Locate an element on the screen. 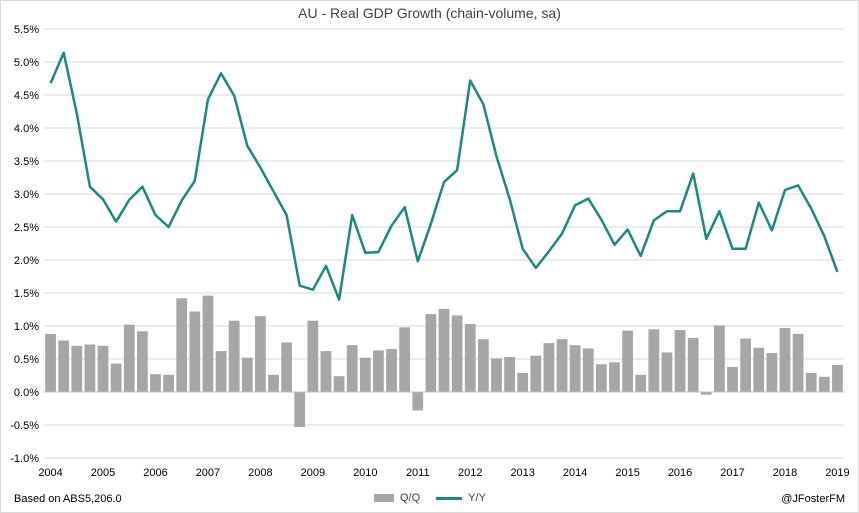  x-tick-label: 2017 is located at coordinates (732, 473).